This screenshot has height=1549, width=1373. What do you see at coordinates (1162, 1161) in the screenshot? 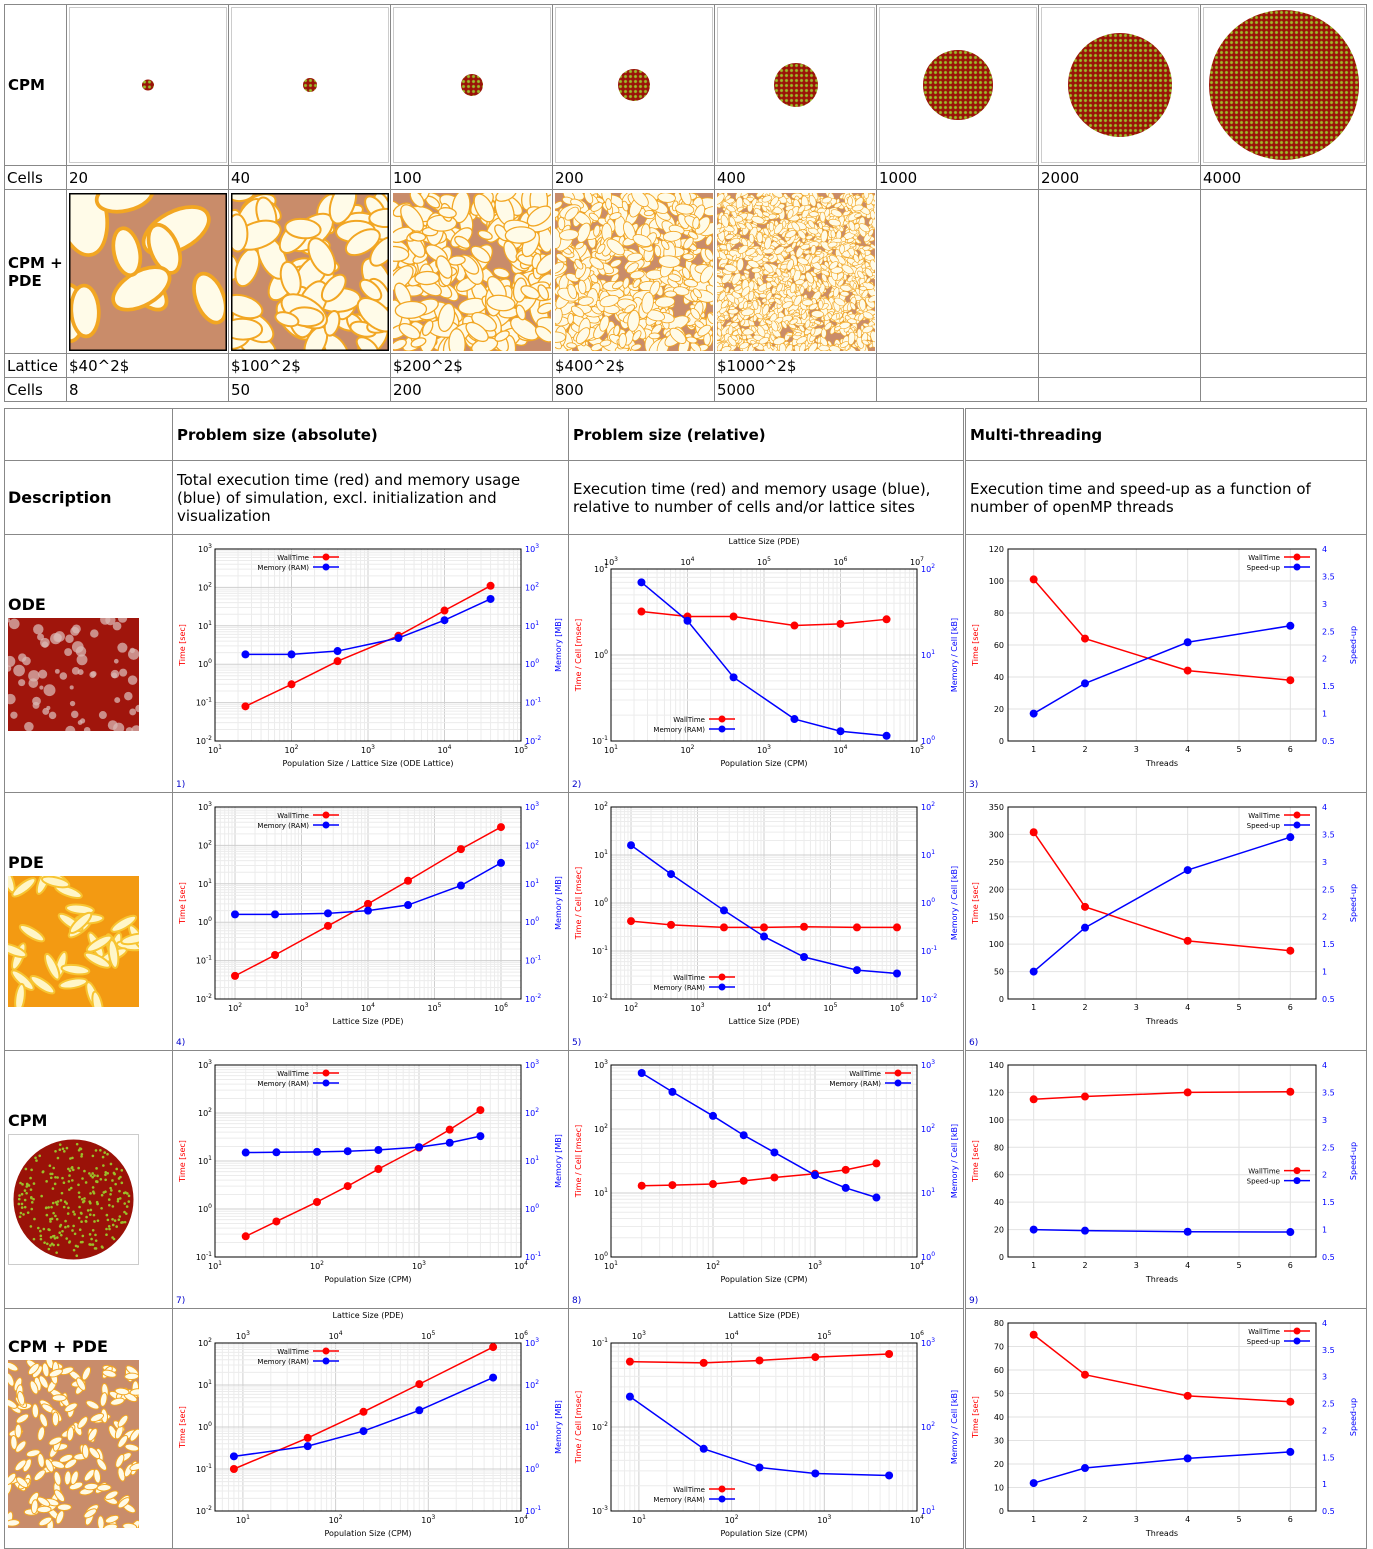
I see `plot-frame` at bounding box center [1162, 1161].